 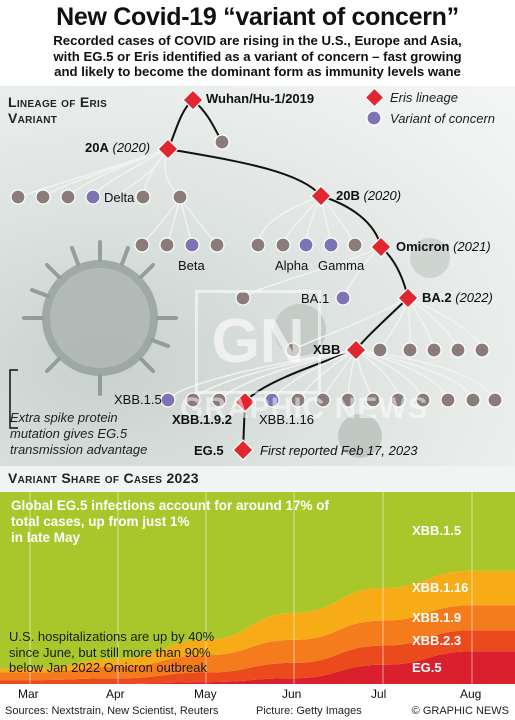 I want to click on label-xbb15: XBB.1.5, so click(x=138, y=399).